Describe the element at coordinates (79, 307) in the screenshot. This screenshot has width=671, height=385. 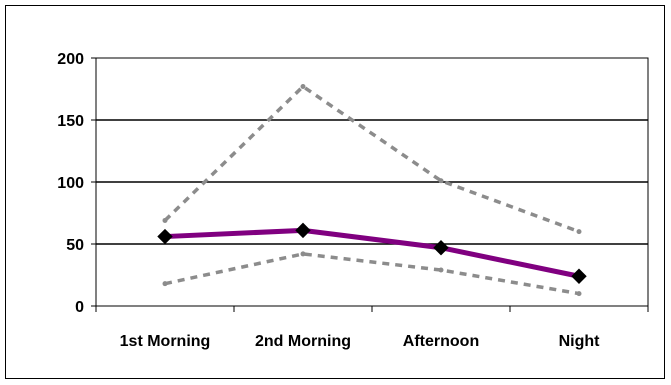
I see `y-tick-label: 0` at that location.